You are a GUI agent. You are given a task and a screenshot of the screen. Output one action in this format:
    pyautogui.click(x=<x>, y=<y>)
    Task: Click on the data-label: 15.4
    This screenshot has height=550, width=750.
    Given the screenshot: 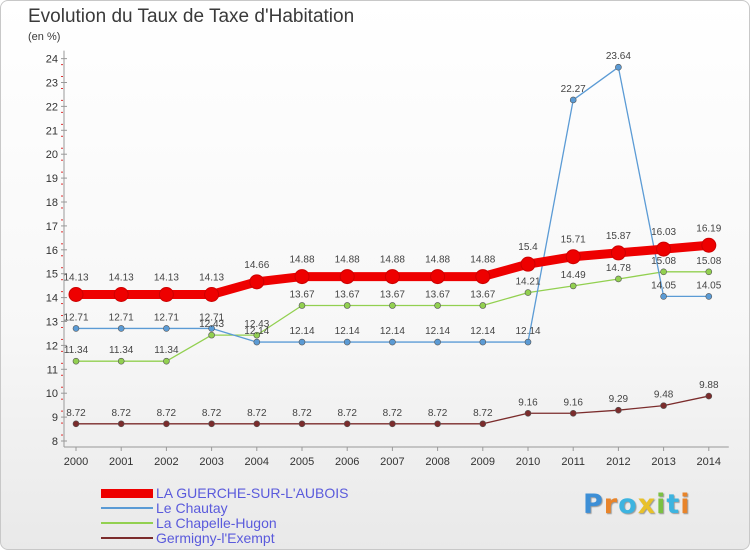 What is the action you would take?
    pyautogui.click(x=528, y=247)
    